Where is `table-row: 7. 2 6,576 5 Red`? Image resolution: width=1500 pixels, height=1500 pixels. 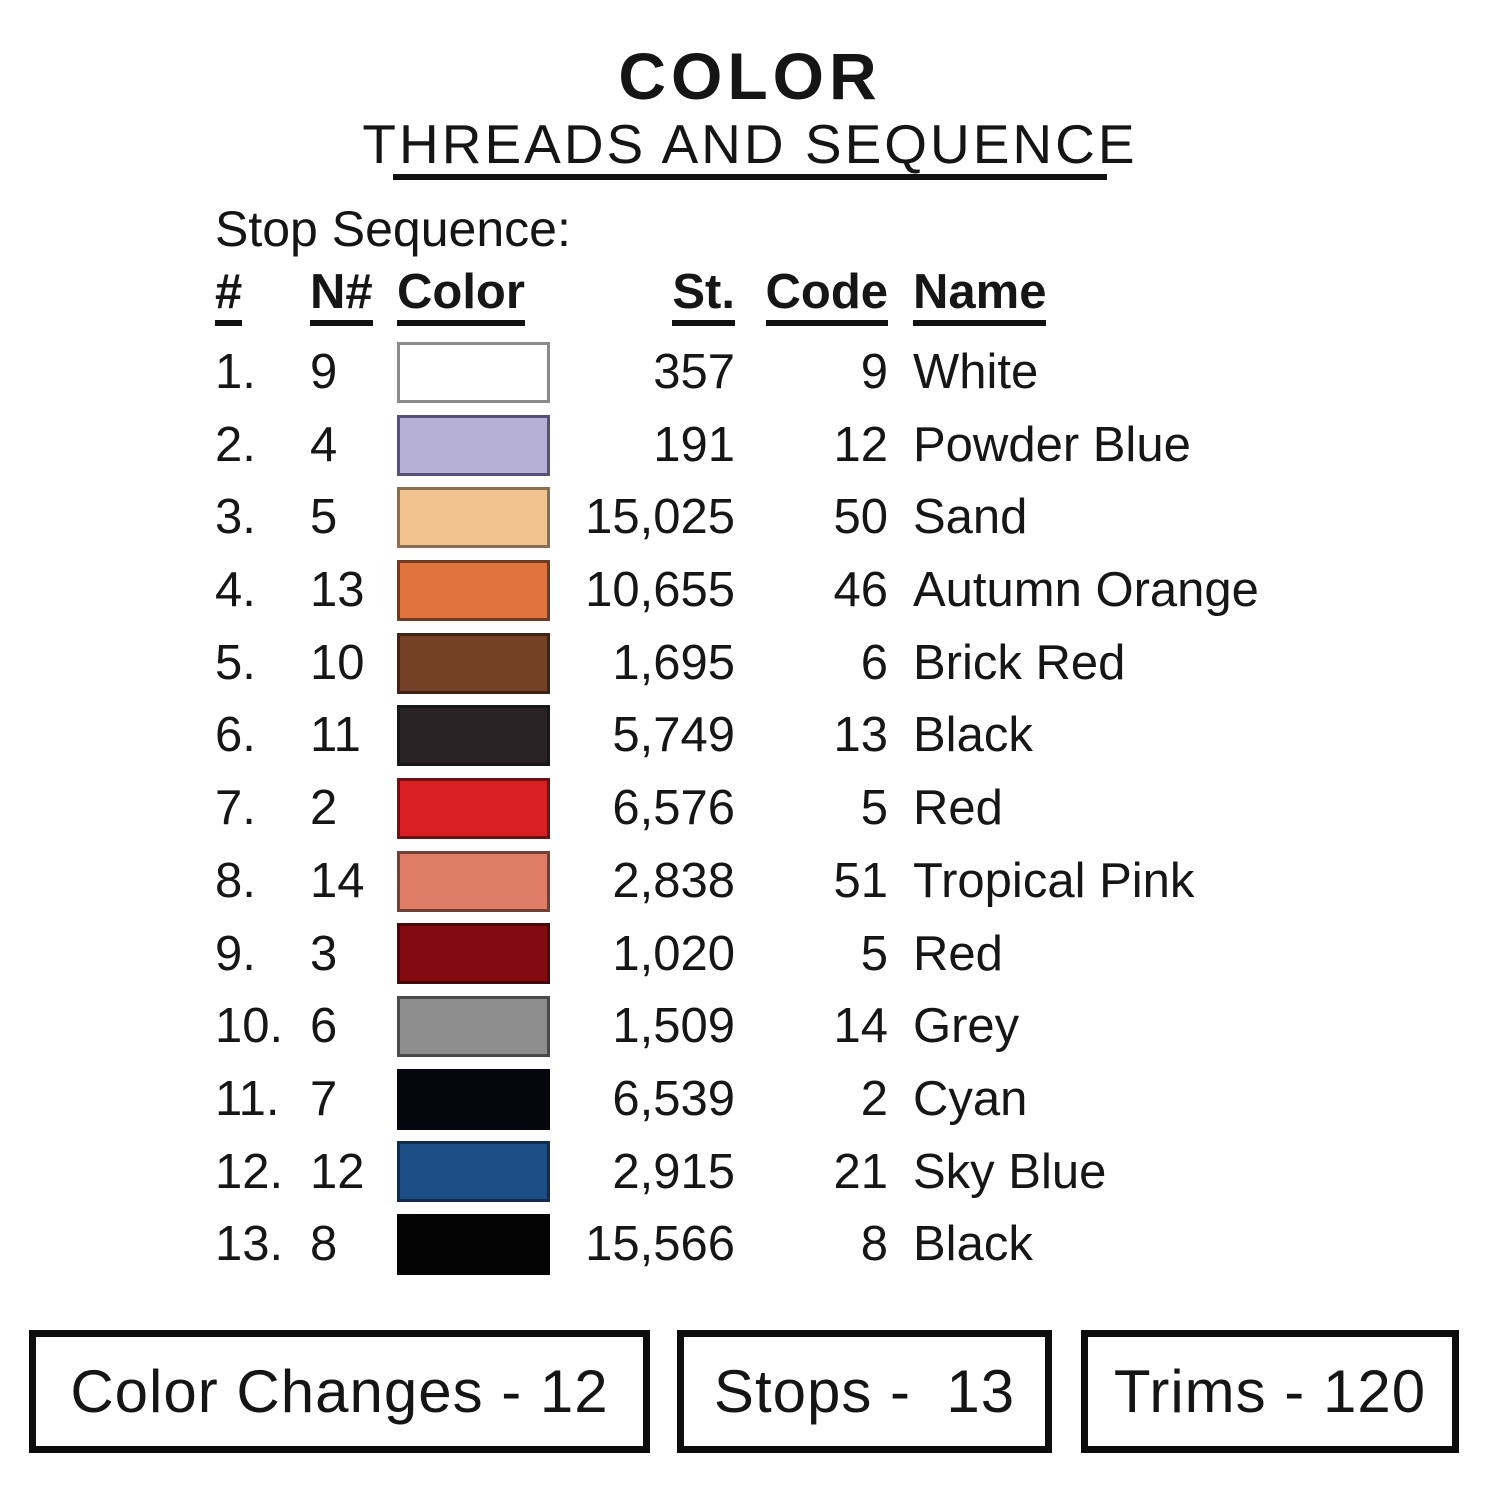
table-row: 7. 2 6,576 5 Red is located at coordinates (775, 808).